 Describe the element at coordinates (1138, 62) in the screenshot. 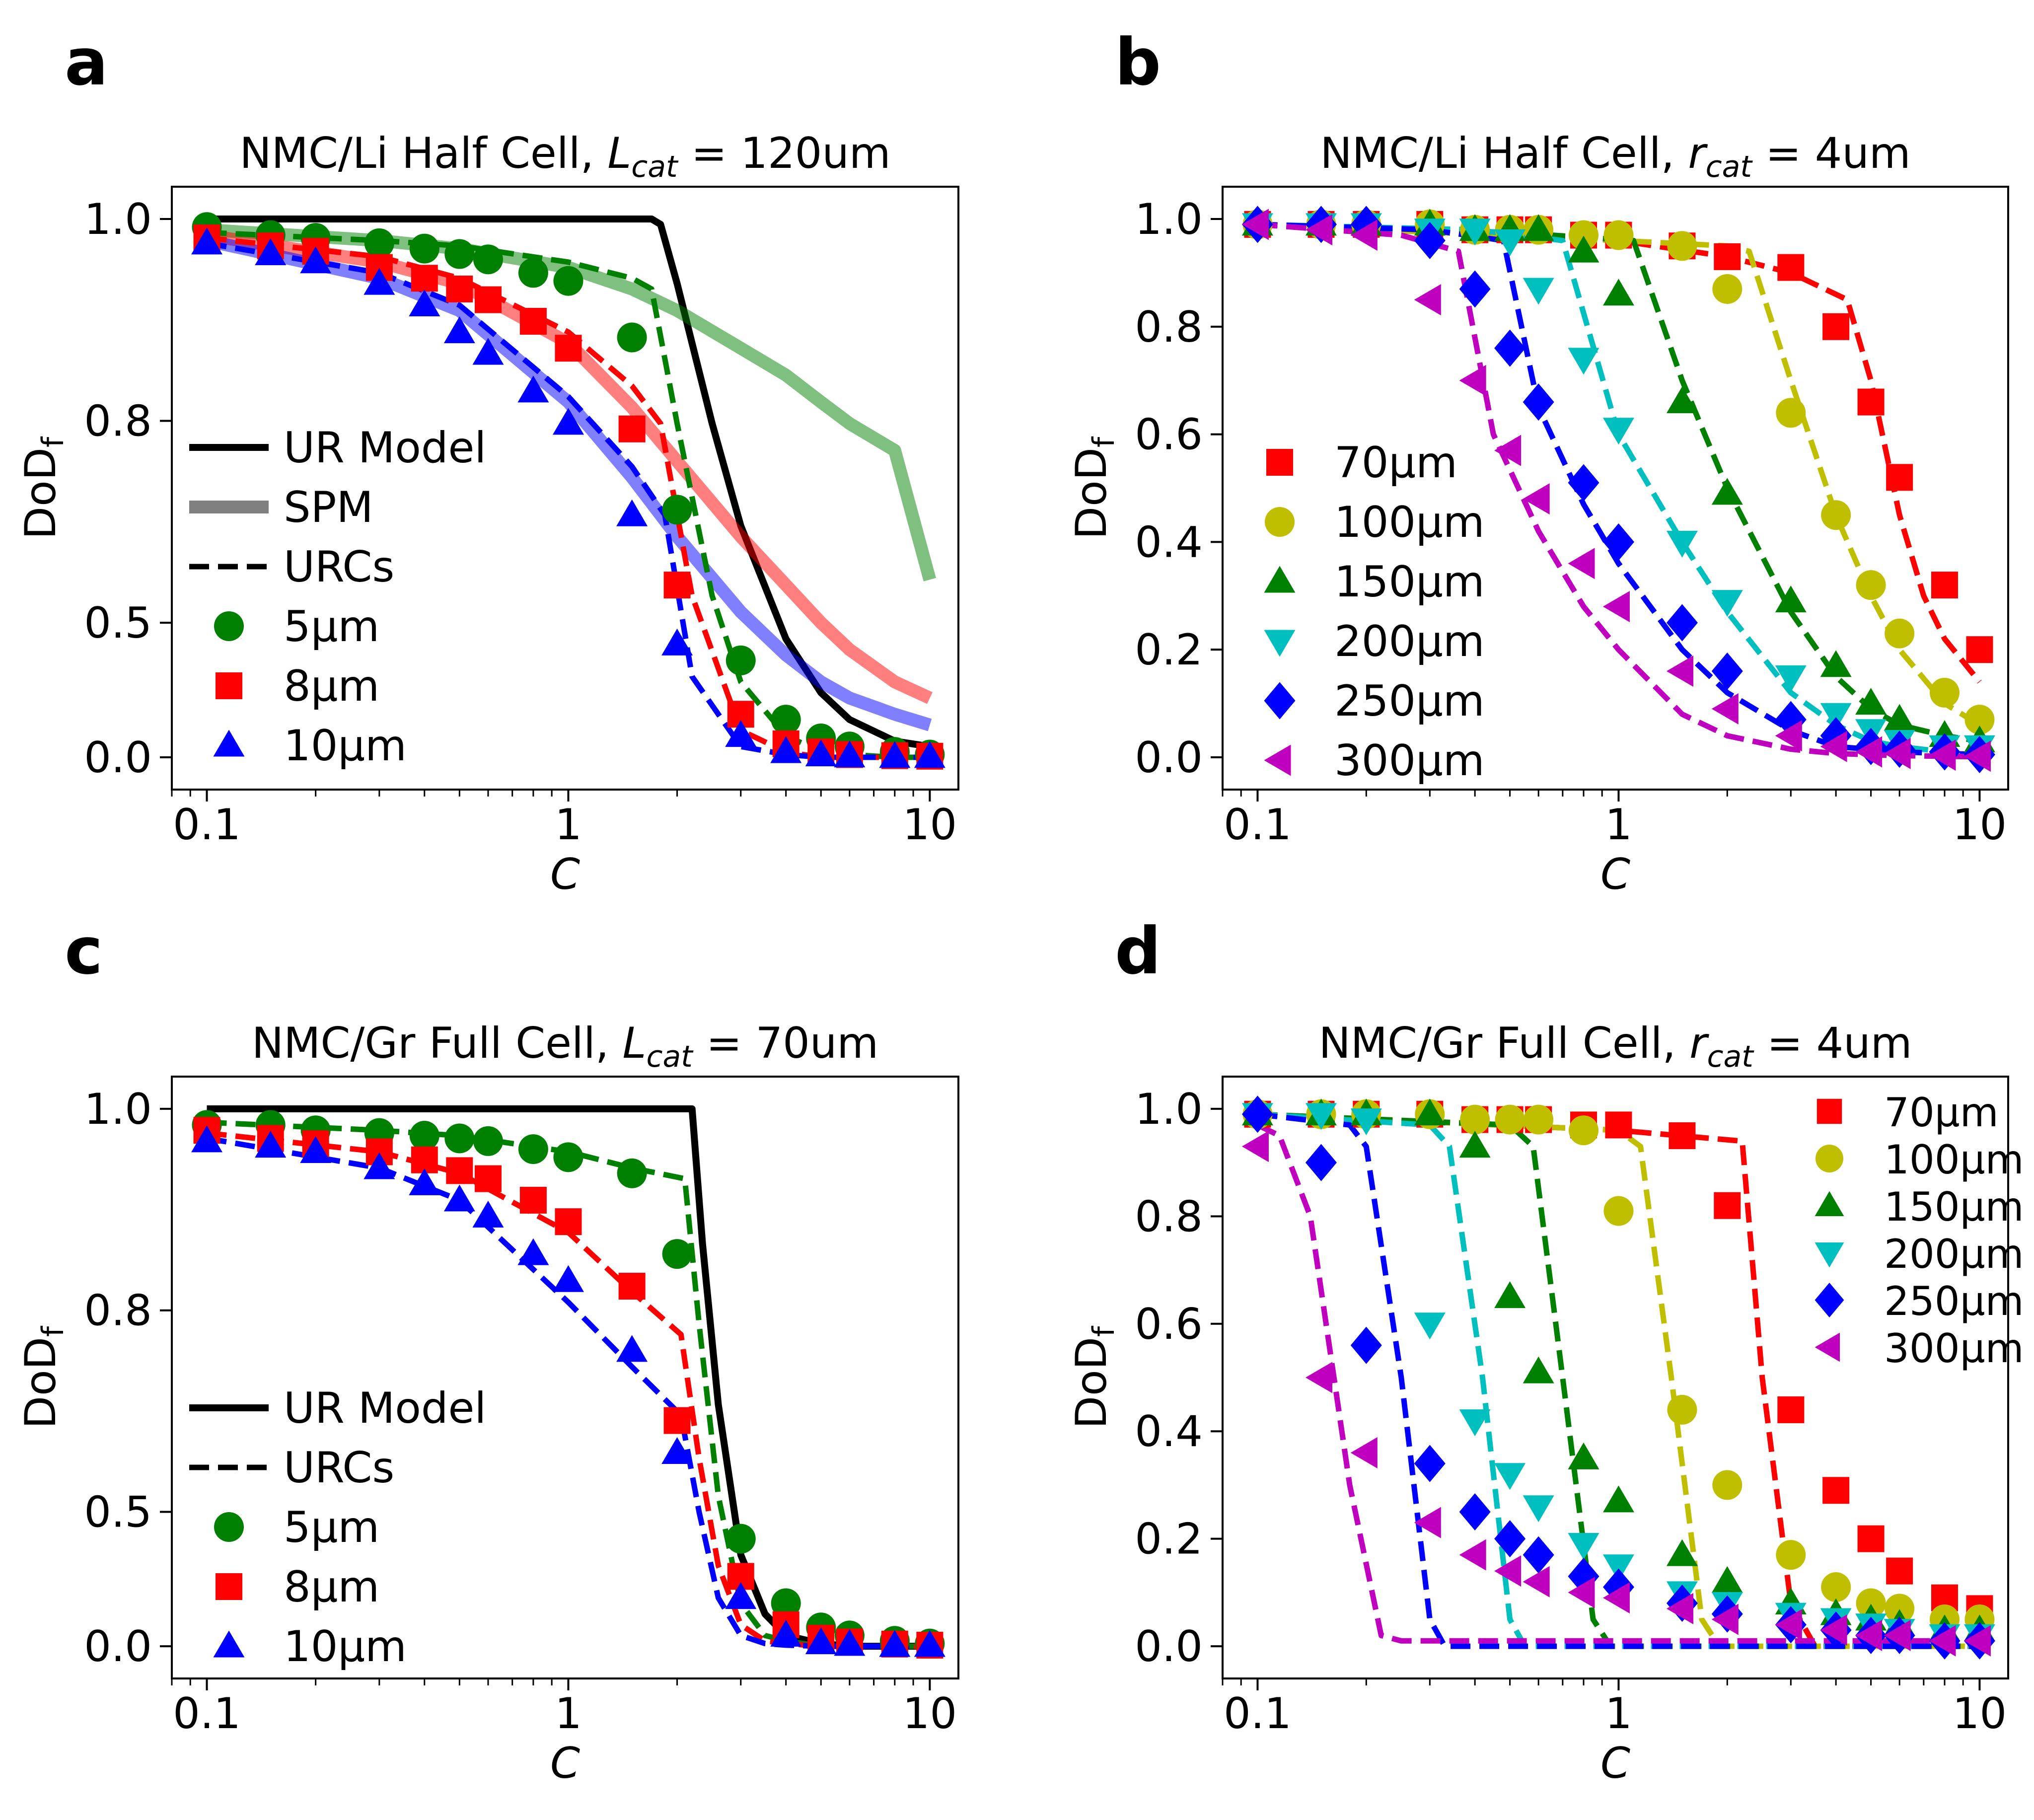

I see `panel-label: b` at that location.